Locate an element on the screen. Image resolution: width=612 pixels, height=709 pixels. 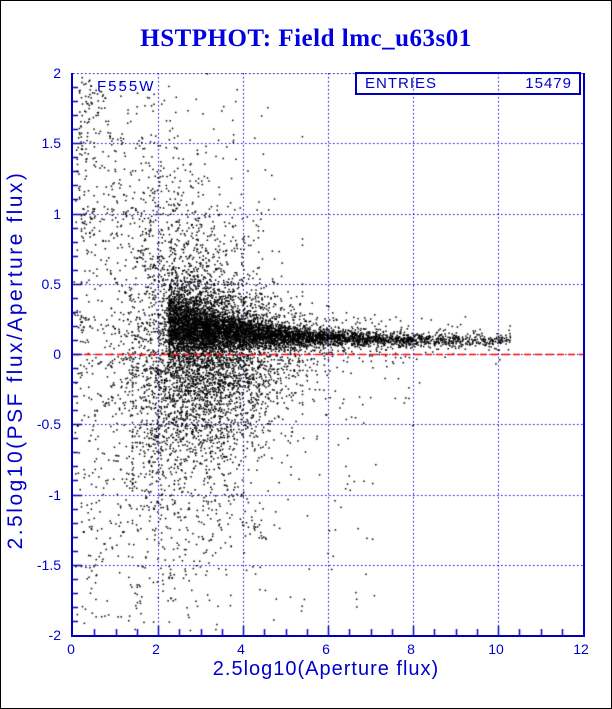
y-tick-label: 0 is located at coordinates (57, 354).